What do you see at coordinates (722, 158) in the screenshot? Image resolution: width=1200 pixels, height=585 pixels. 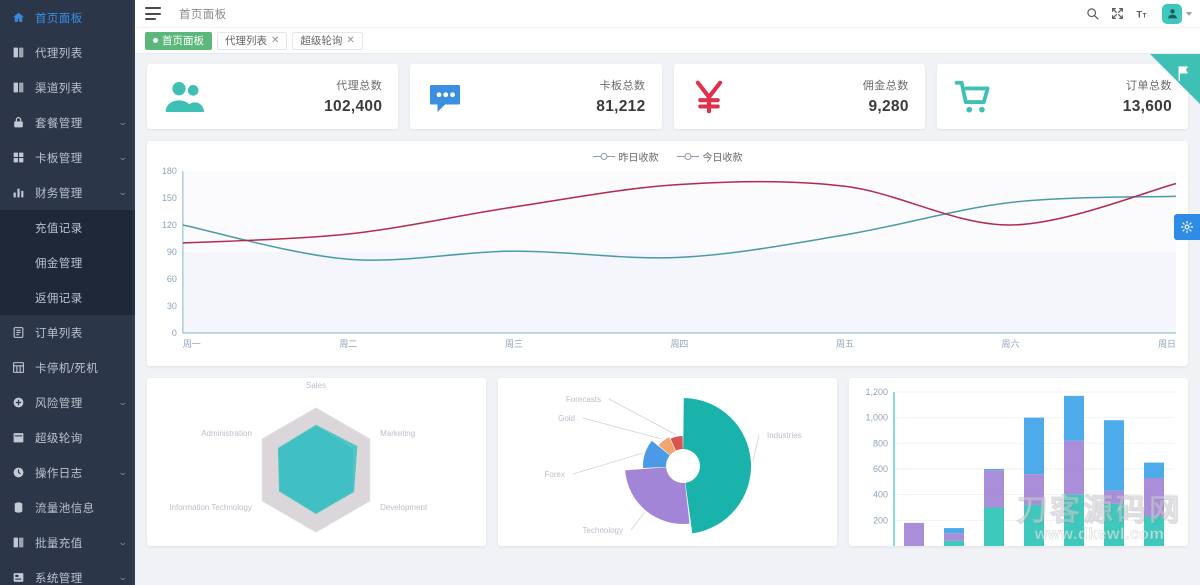 I see `legend-label: 今日收款` at bounding box center [722, 158].